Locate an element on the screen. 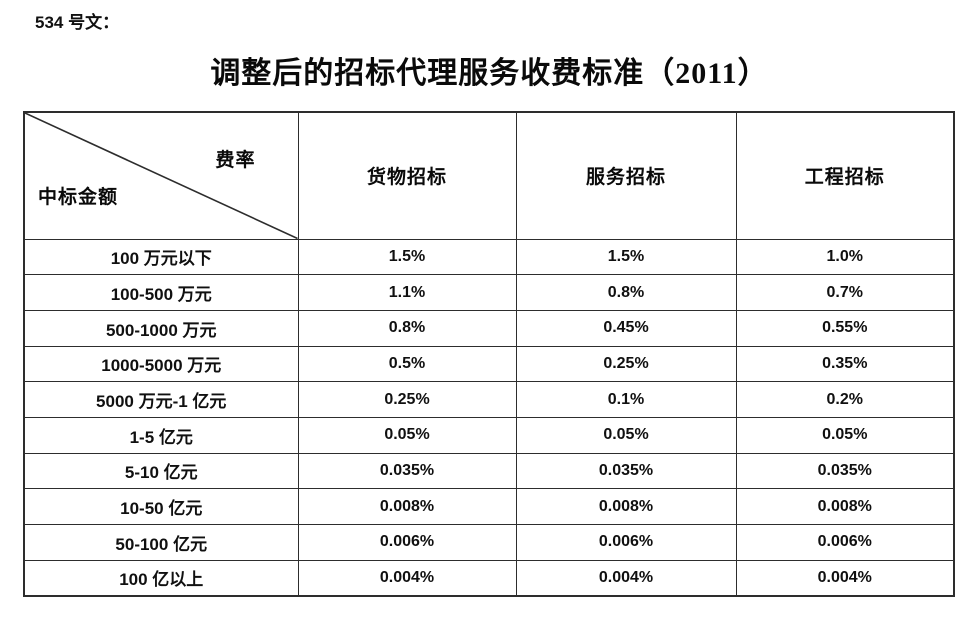 This screenshot has width=979, height=629. table-row: 5-10 亿元 0.035% 0.035% 0.035% is located at coordinates (489, 471).